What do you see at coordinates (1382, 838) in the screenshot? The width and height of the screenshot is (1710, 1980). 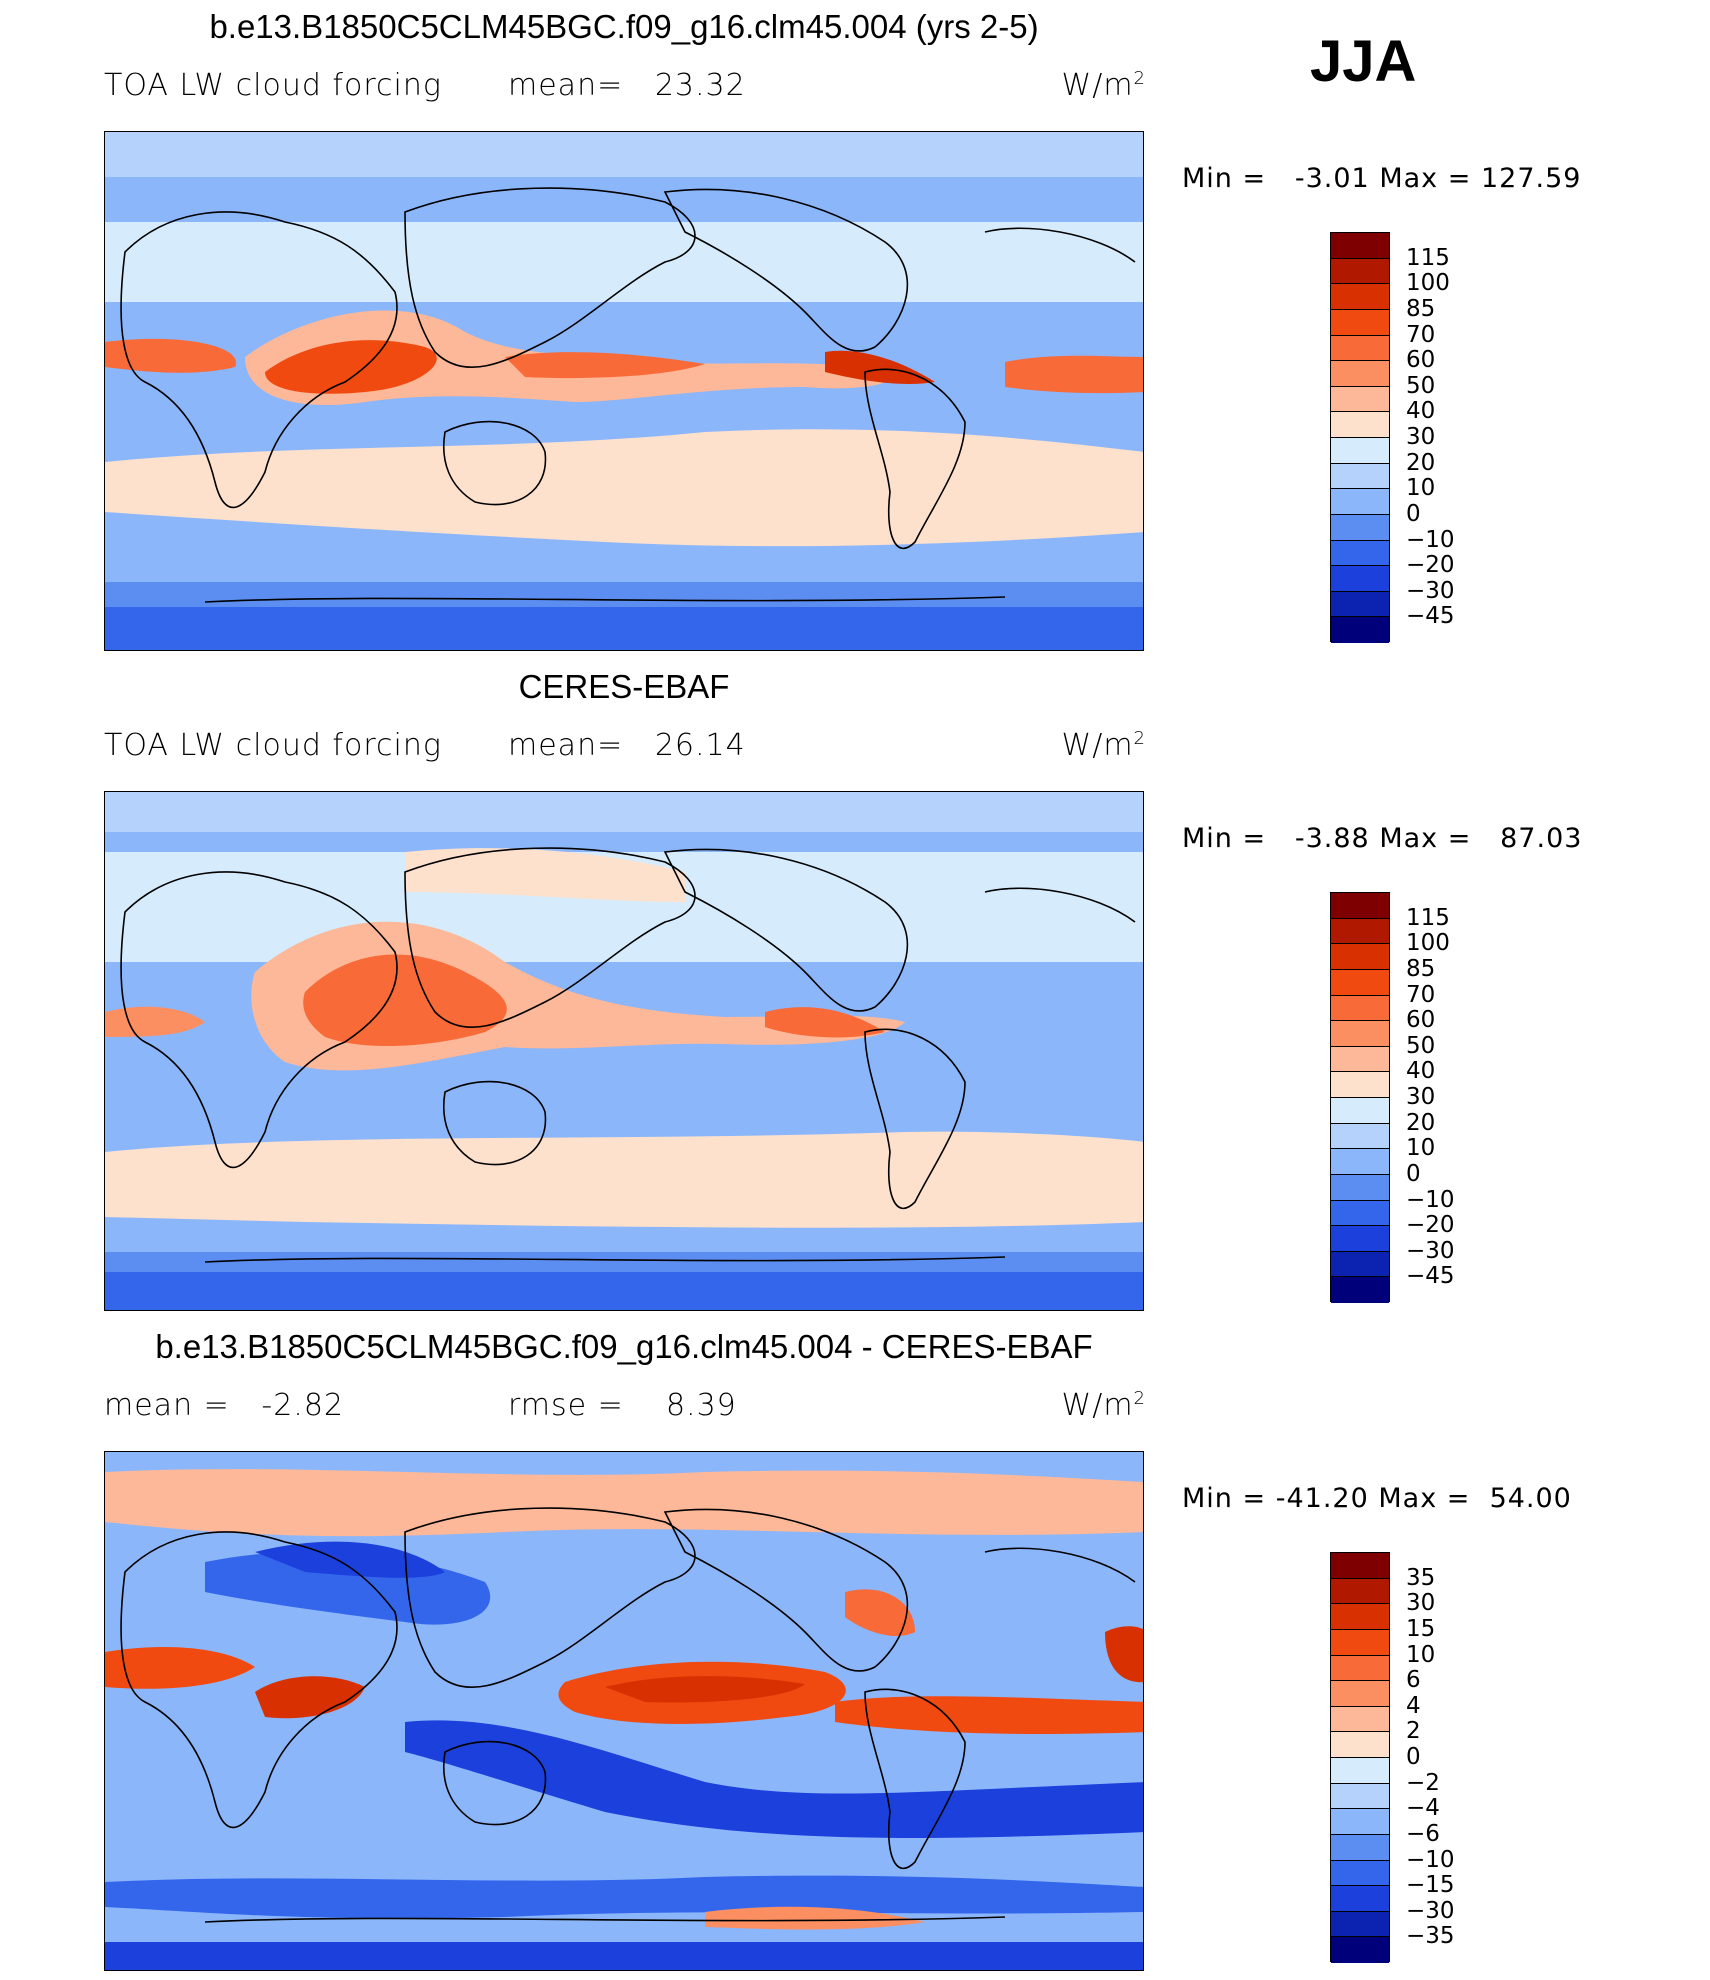 I see `min-max-readout: Min = -3.88 Max = 87.03` at bounding box center [1382, 838].